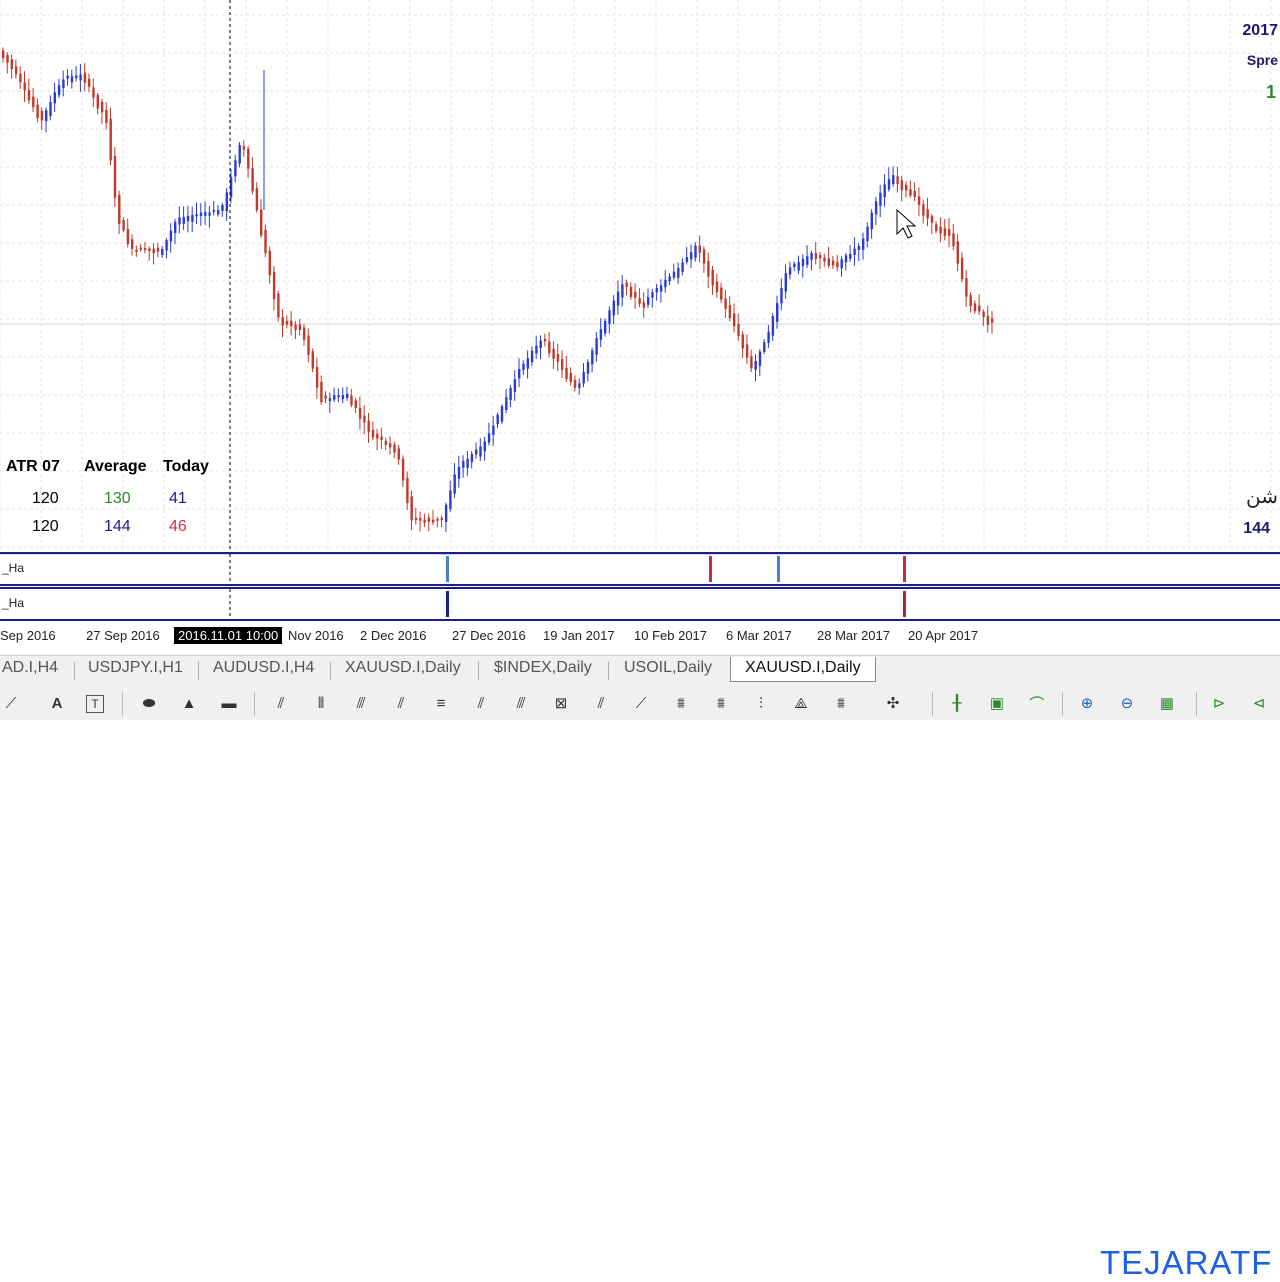 The height and width of the screenshot is (1282, 1280). Describe the element at coordinates (95, 704) in the screenshot. I see `label-icon: T` at that location.